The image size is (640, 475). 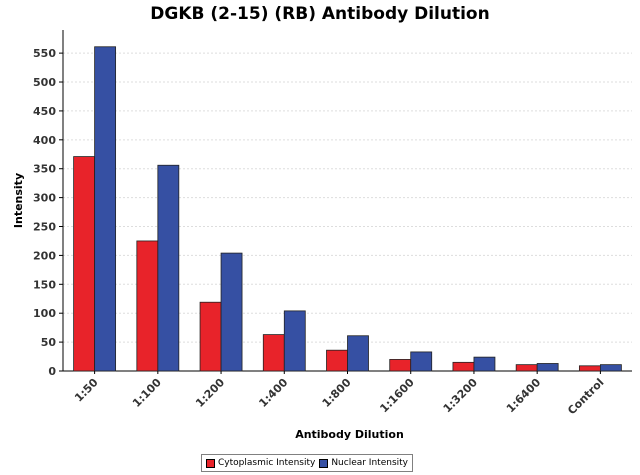 I want to click on legend-label-nuclear: Nuclear Intensity, so click(x=369, y=463).